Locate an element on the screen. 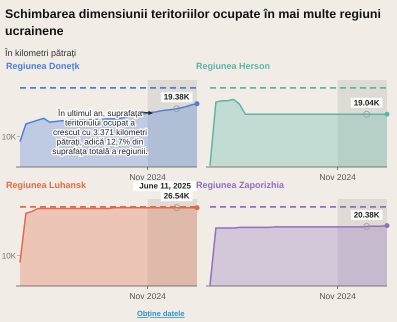 The width and height of the screenshot is (397, 322). text: 26.54K is located at coordinates (177, 196).